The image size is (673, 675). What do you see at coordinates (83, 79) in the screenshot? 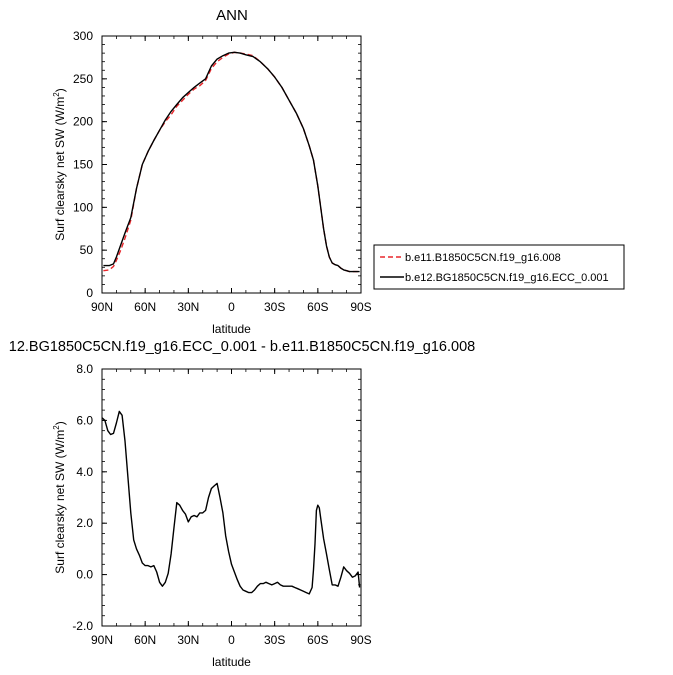
I see `y-tick-label: 250` at bounding box center [83, 79].